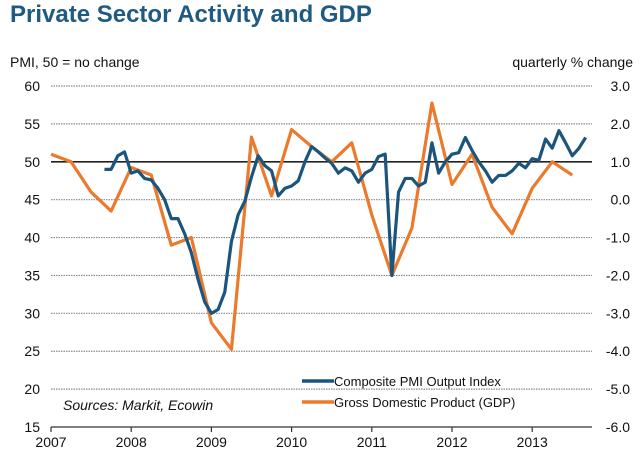 This screenshot has width=640, height=459. I want to click on right-tick-label: 0.0, so click(621, 200).